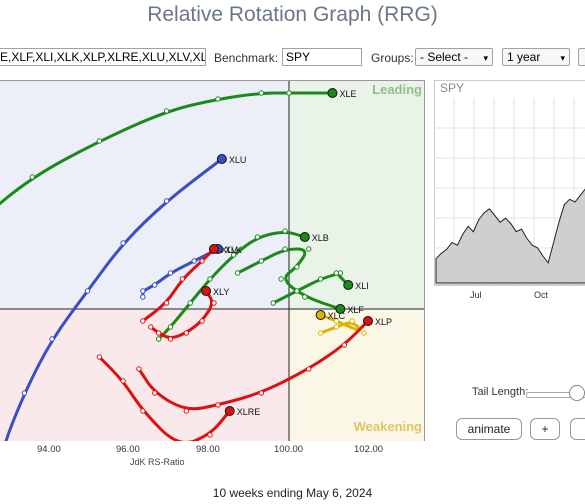  I want to click on extra-select, so click(581, 57).